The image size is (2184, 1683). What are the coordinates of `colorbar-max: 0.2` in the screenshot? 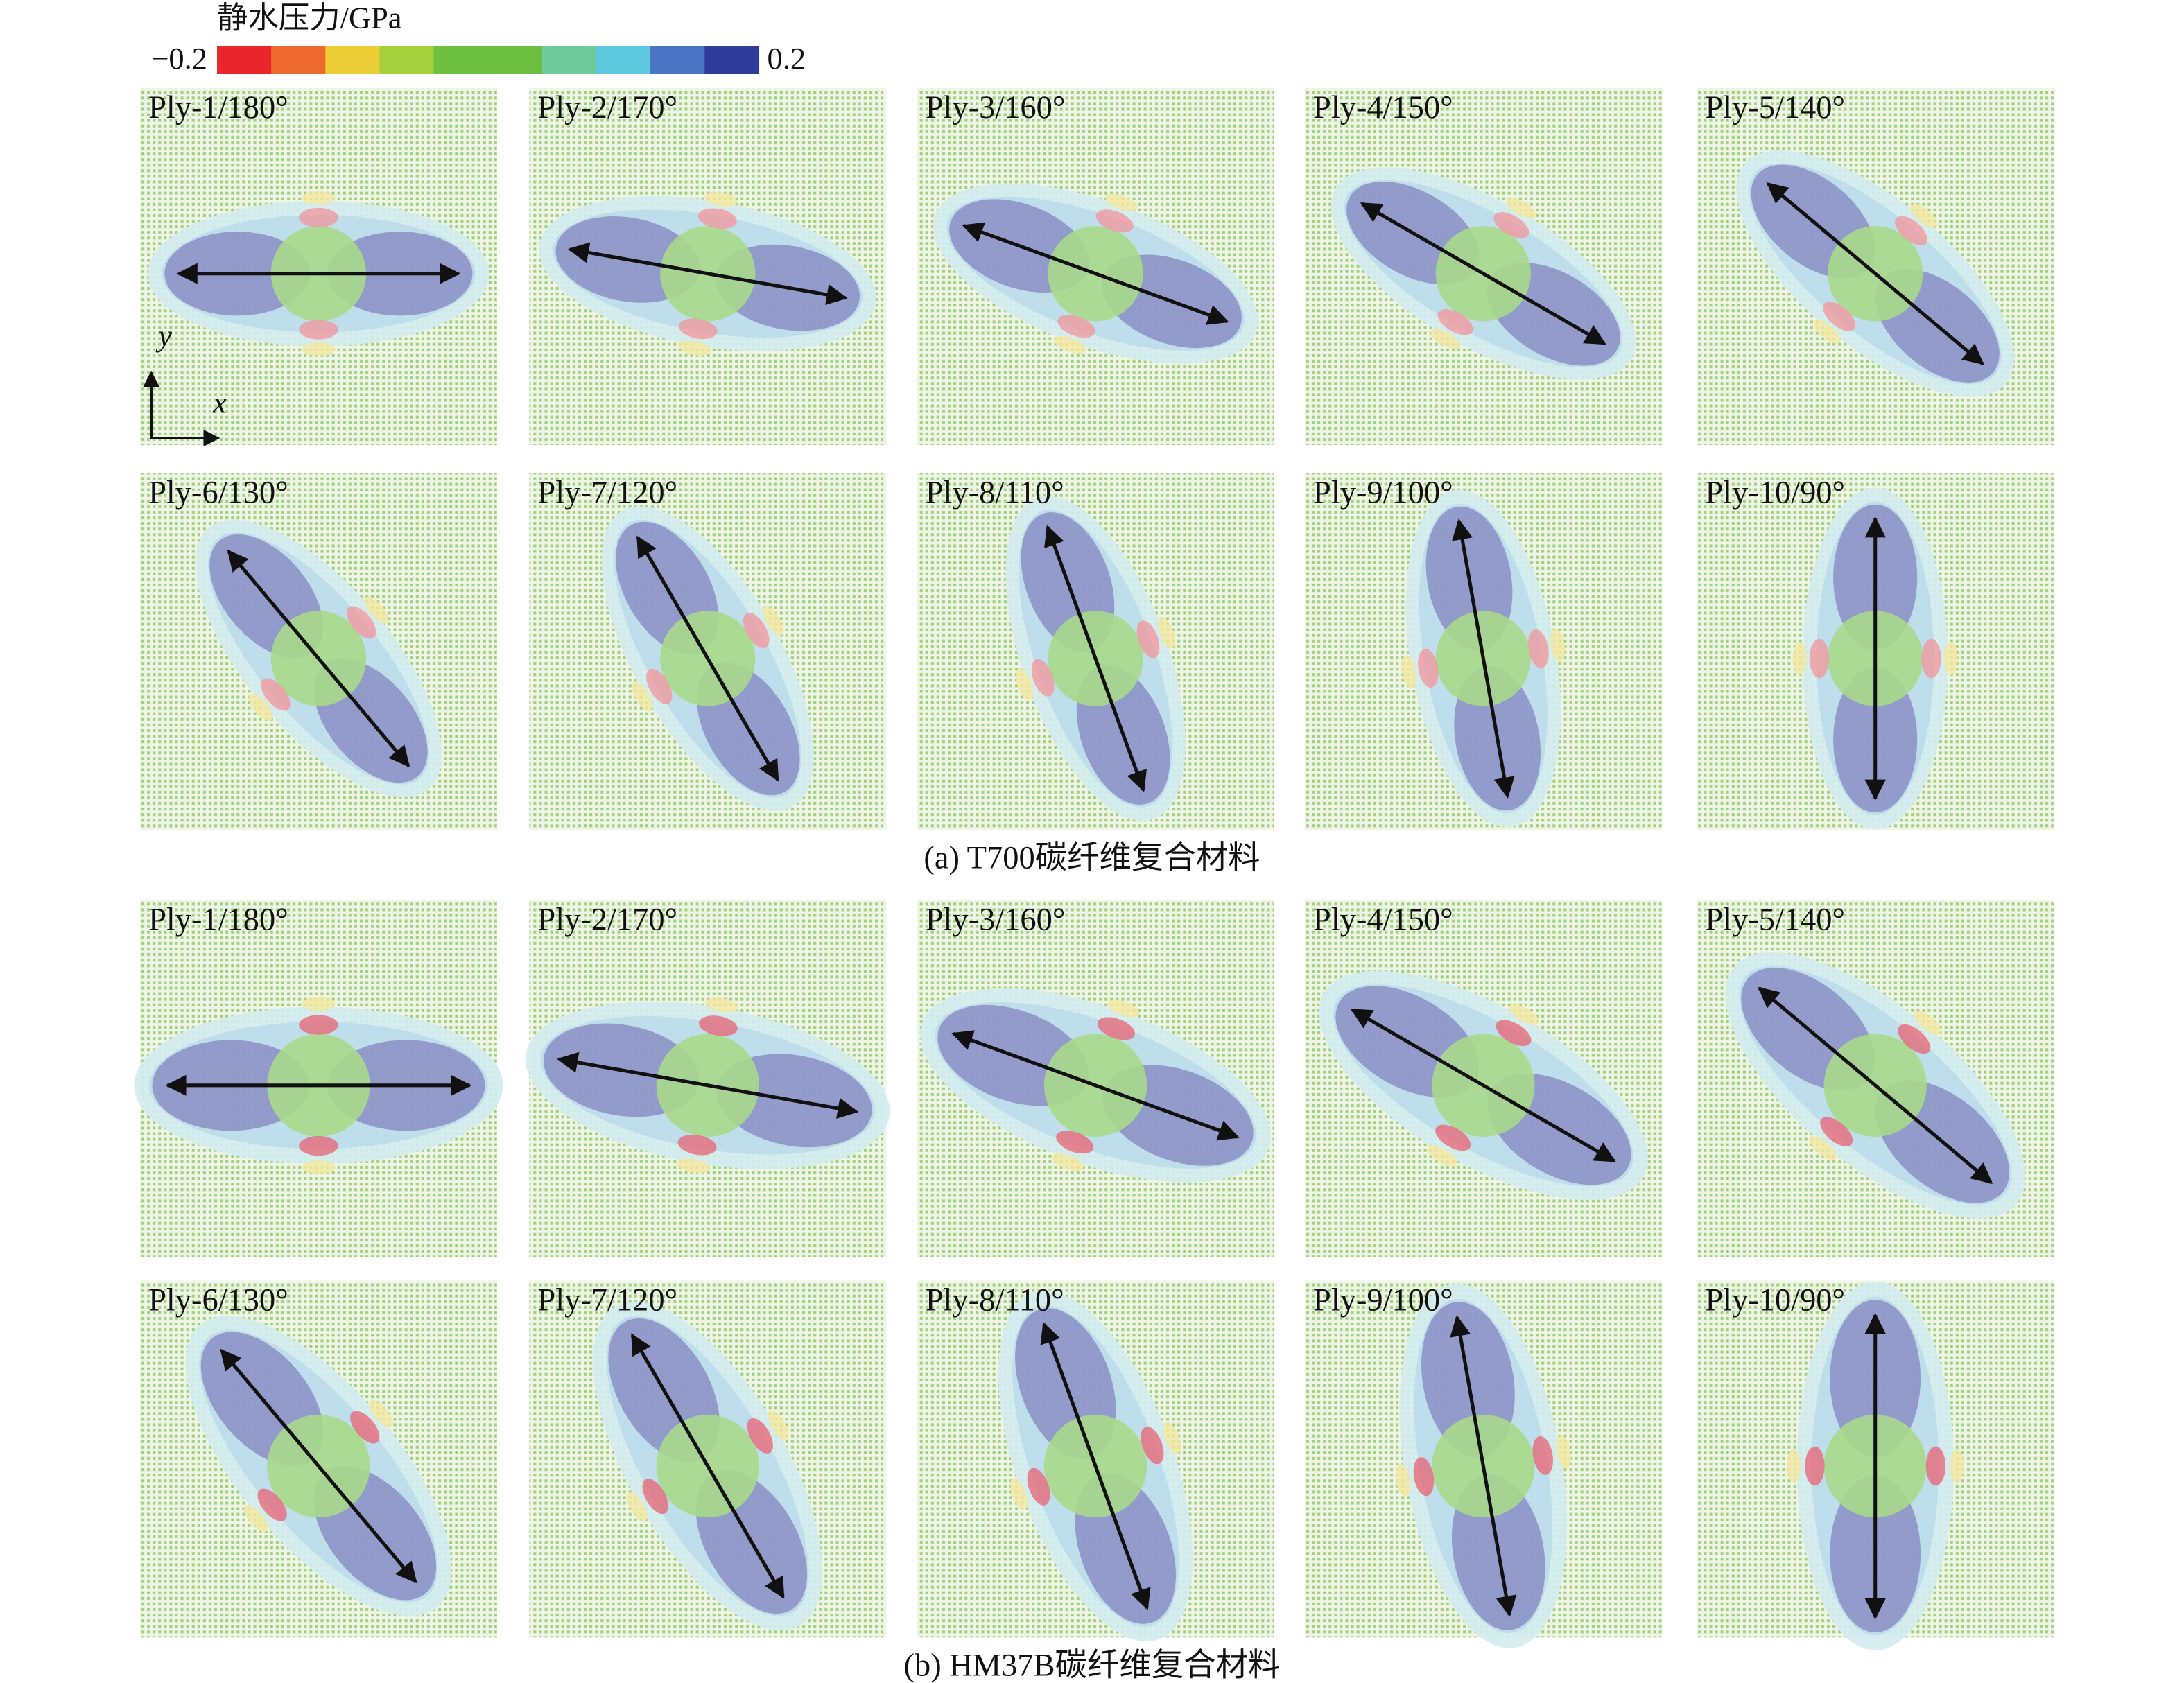 It's located at (787, 59).